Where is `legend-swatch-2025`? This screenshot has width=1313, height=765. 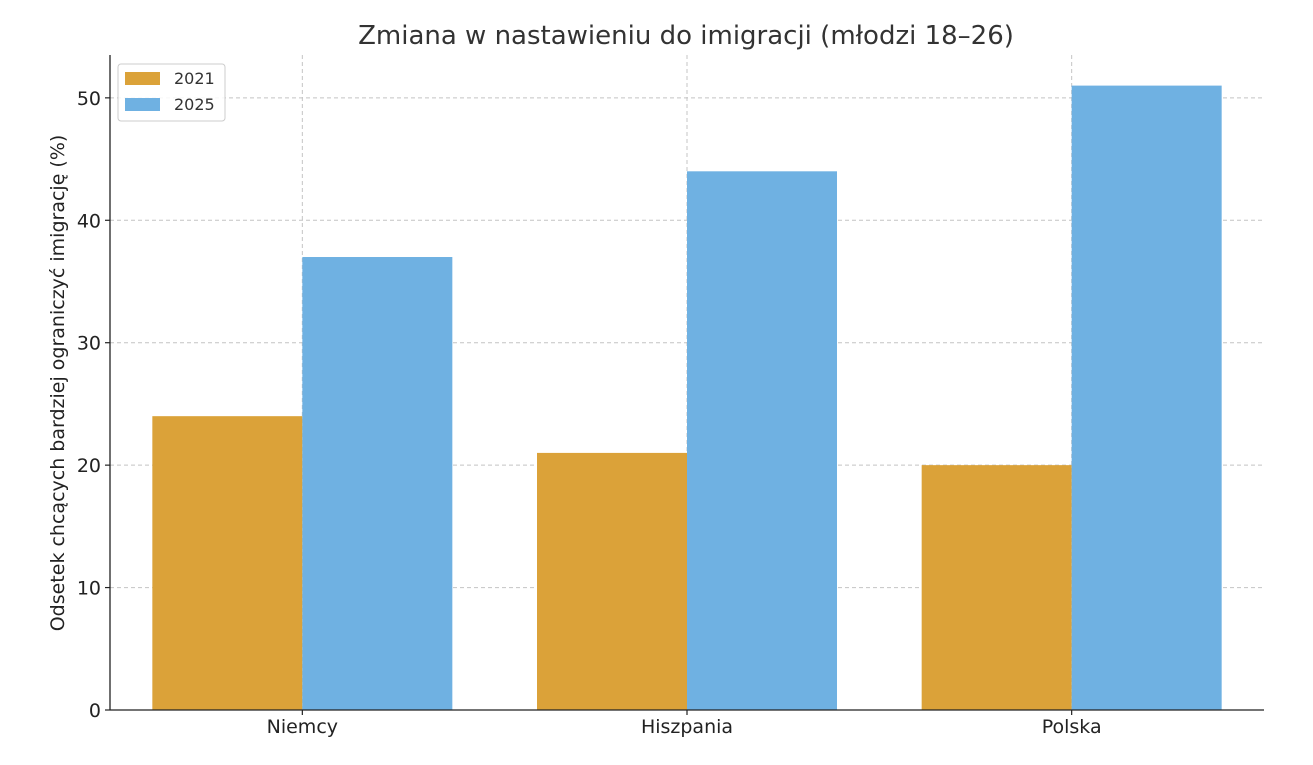 legend-swatch-2025 is located at coordinates (142, 104).